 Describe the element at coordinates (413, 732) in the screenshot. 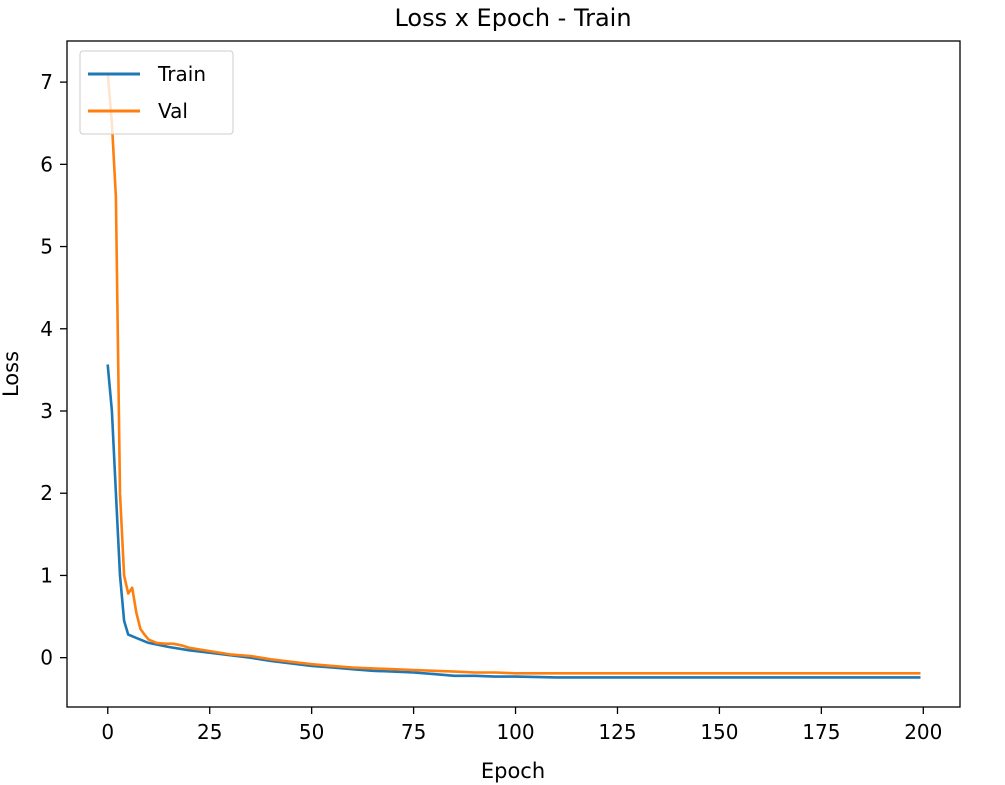

I see `x-tick-label: 75` at that location.